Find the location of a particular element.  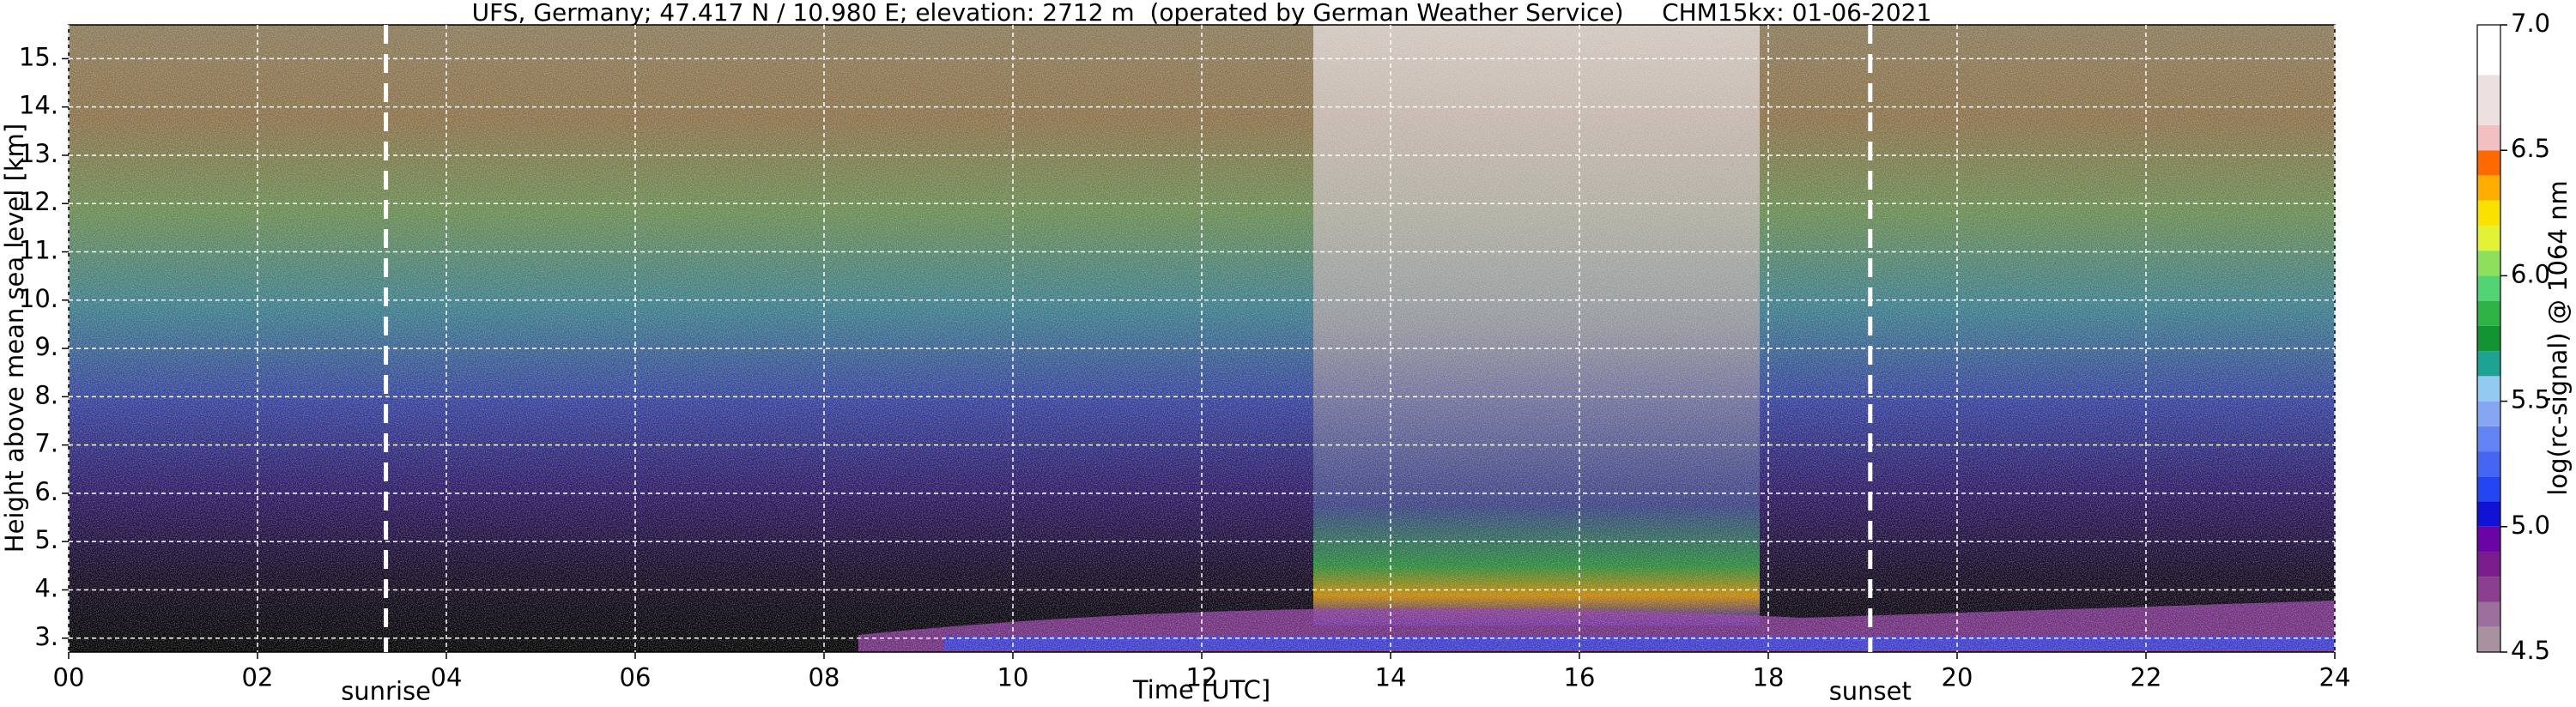

x-tick-label: 06 is located at coordinates (636, 677).